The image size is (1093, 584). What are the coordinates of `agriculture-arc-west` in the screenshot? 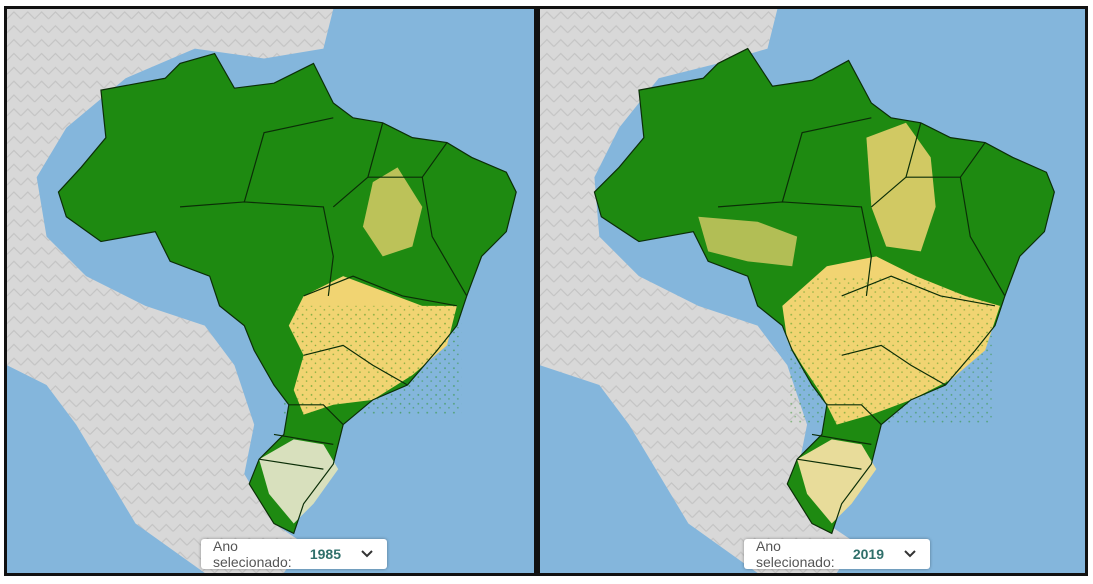 It's located at (748, 241).